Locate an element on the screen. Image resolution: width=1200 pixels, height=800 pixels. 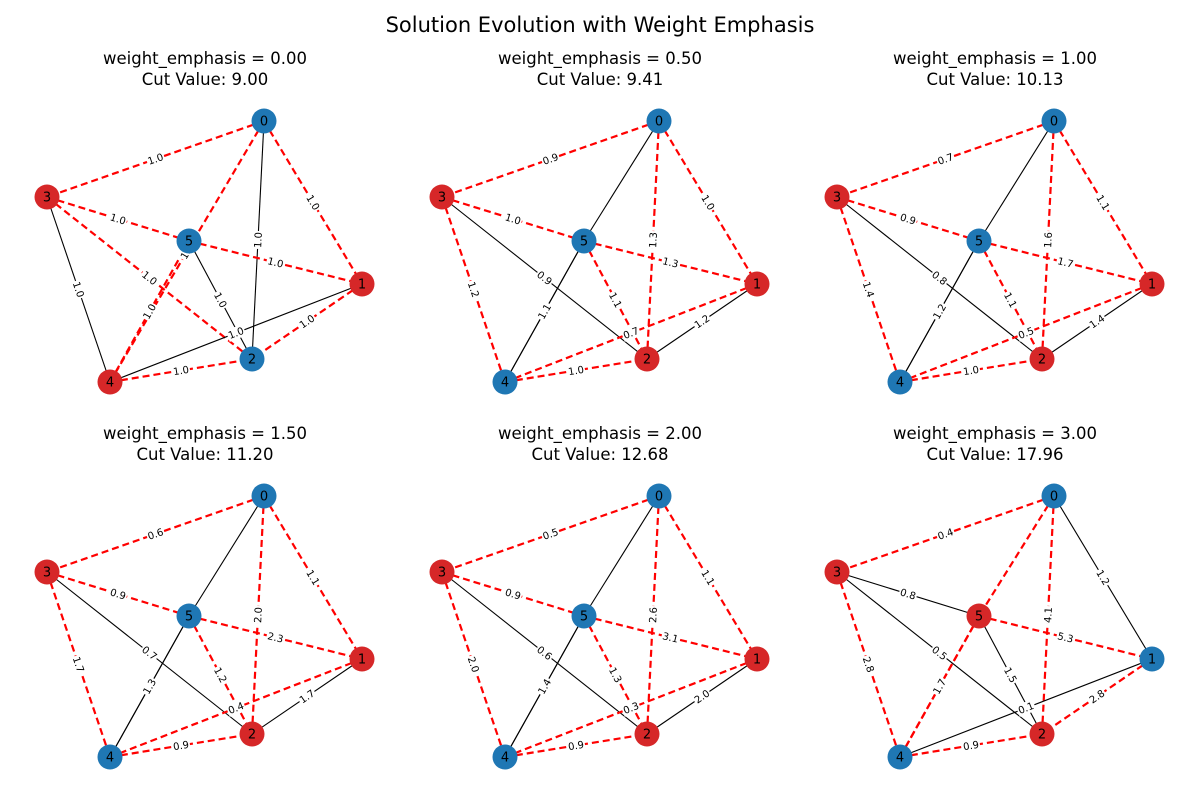
node-2-label: 2 is located at coordinates (647, 735).